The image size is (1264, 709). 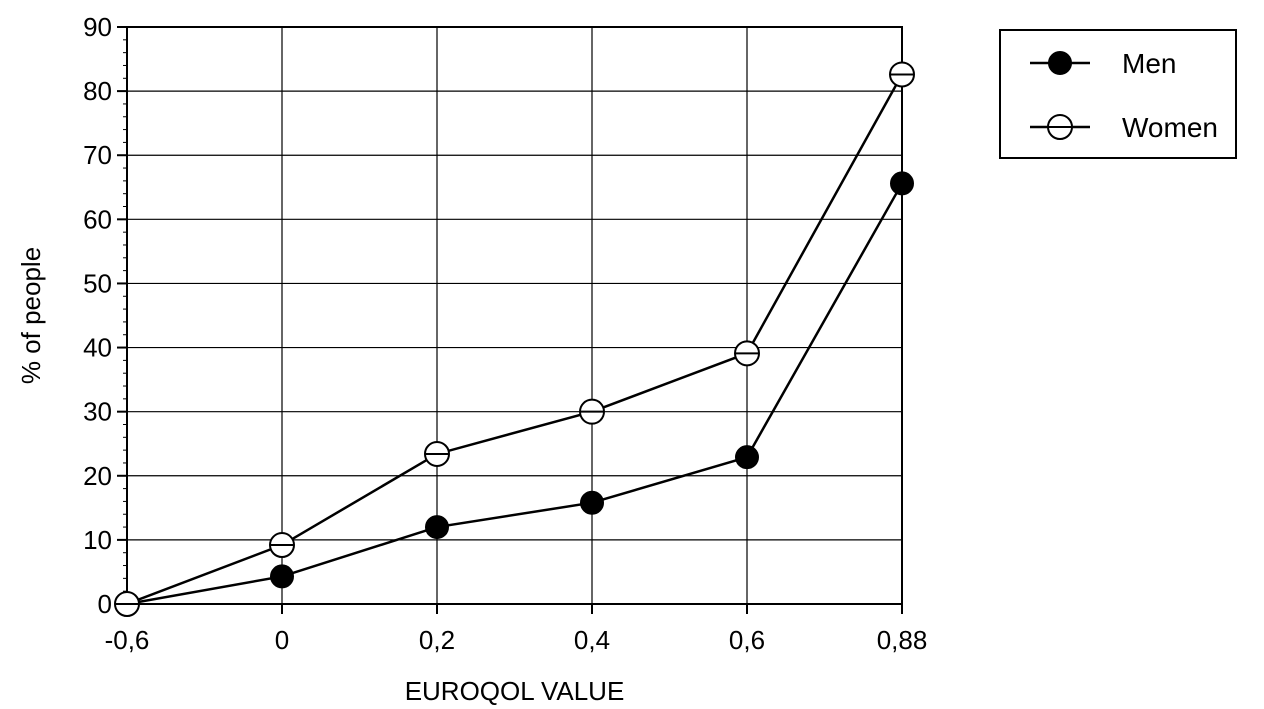 What do you see at coordinates (747, 640) in the screenshot?
I see `x-tick-label: 0,6` at bounding box center [747, 640].